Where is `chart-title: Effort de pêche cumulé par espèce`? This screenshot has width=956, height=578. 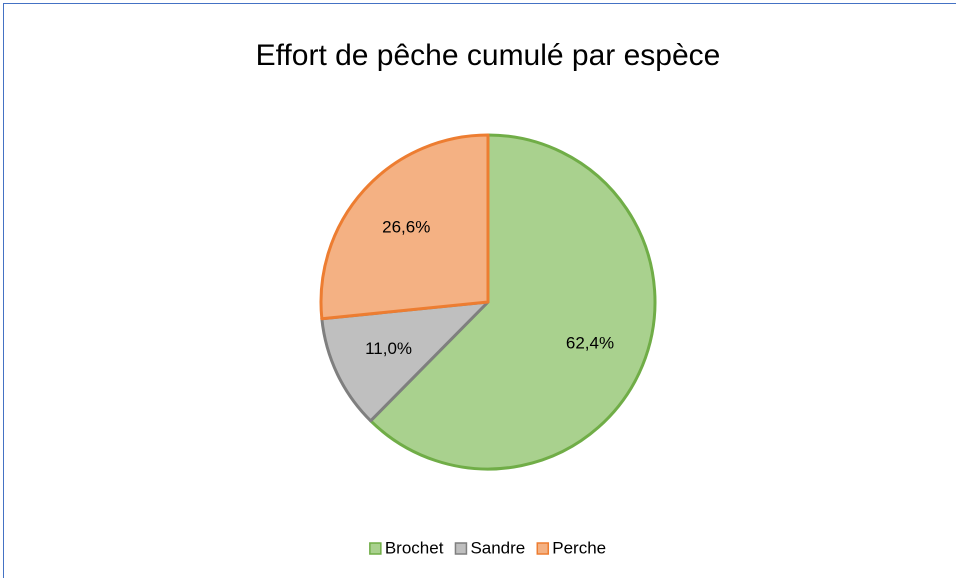
chart-title: Effort de pêche cumulé par espèce is located at coordinates (488, 55).